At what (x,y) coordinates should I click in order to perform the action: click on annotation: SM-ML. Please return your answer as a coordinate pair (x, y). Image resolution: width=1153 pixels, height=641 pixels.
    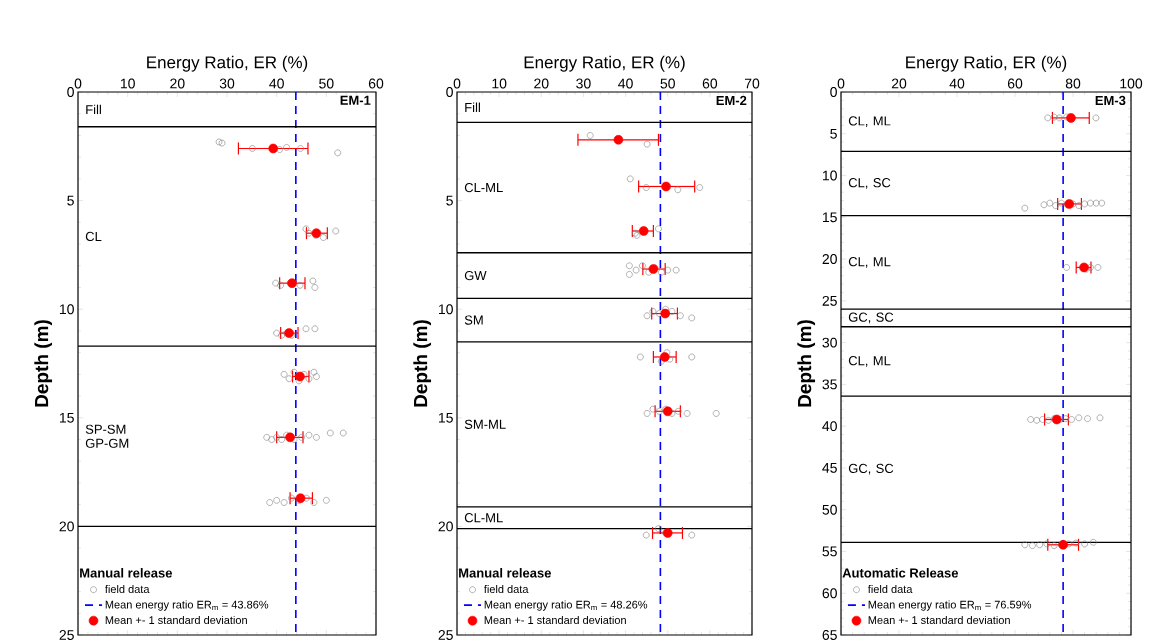
    Looking at the image, I should click on (485, 424).